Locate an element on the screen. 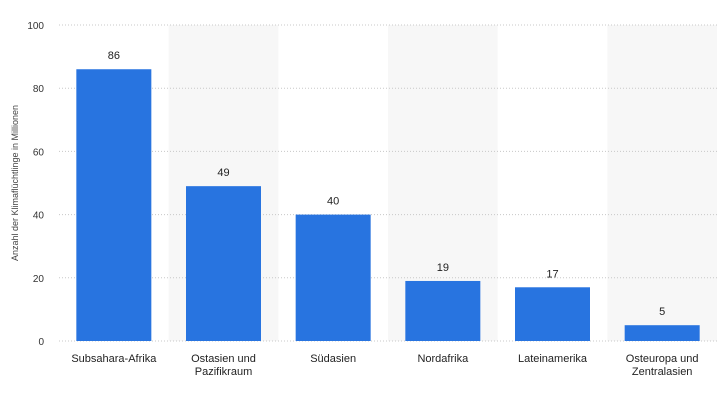 Image resolution: width=717 pixels, height=403 pixels. y-tick-label: 40 is located at coordinates (39, 216).